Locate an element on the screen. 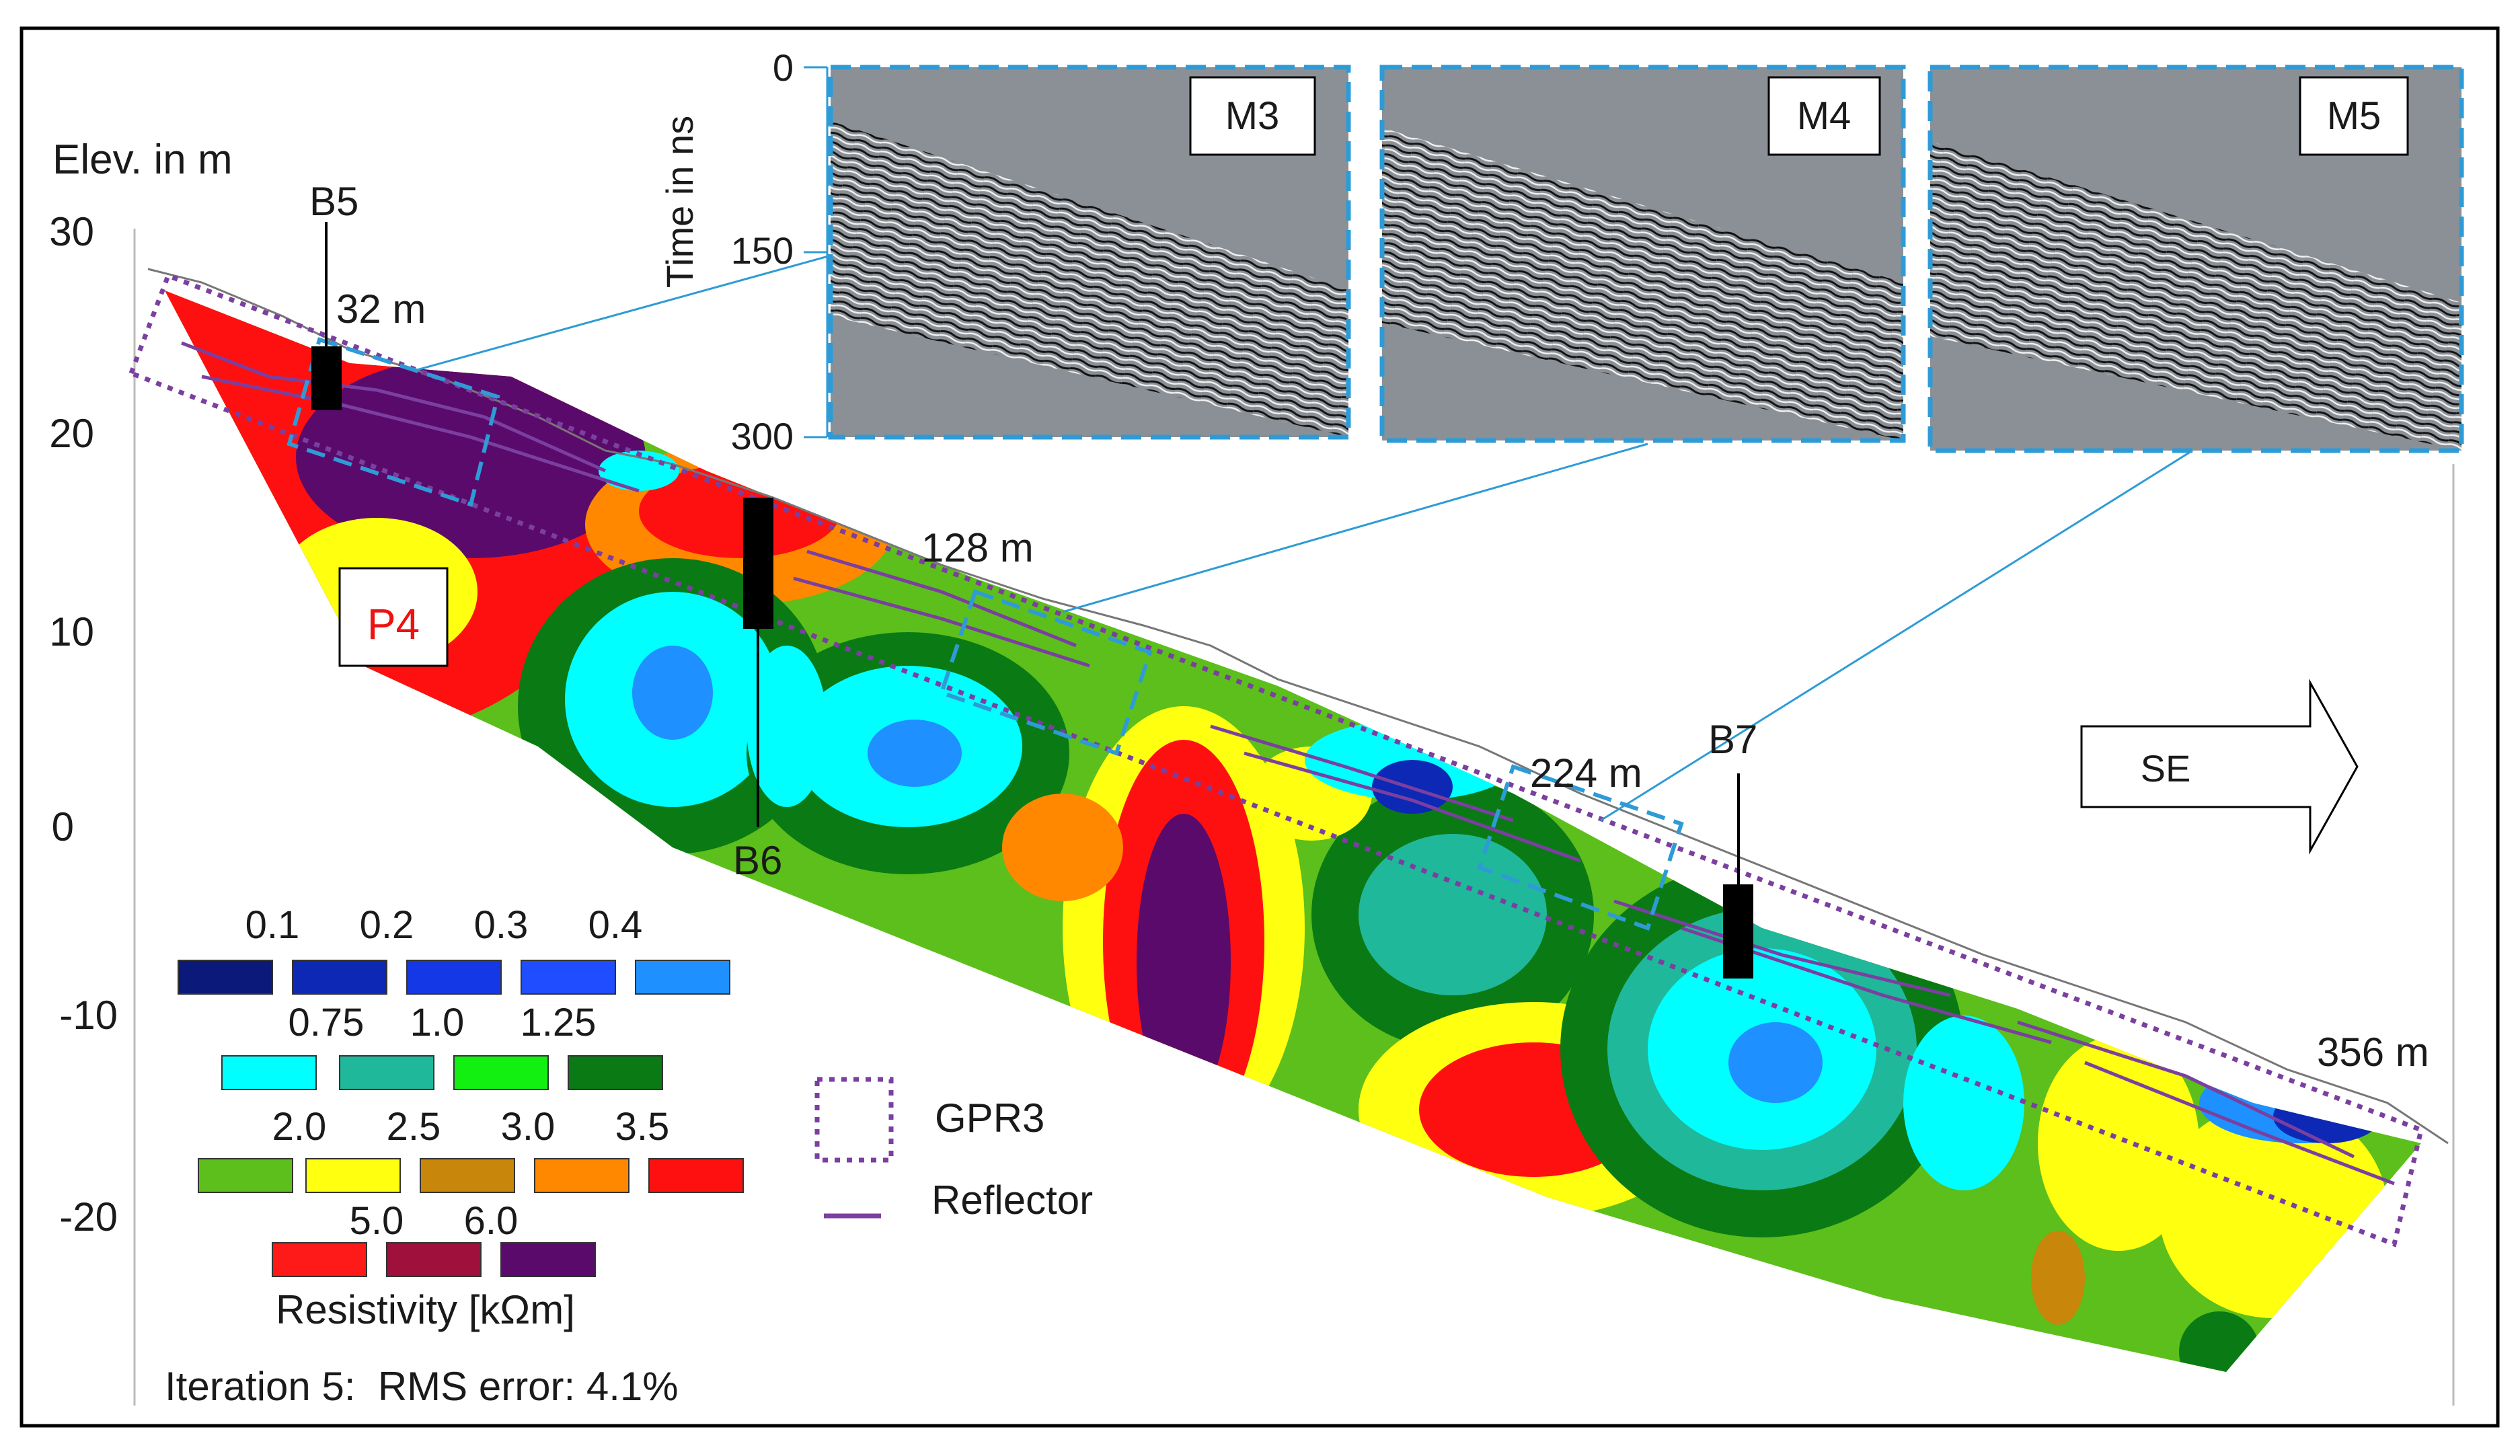 The height and width of the screenshot is (1456, 2520). reflector-key-label: Reflector is located at coordinates (1012, 1200).